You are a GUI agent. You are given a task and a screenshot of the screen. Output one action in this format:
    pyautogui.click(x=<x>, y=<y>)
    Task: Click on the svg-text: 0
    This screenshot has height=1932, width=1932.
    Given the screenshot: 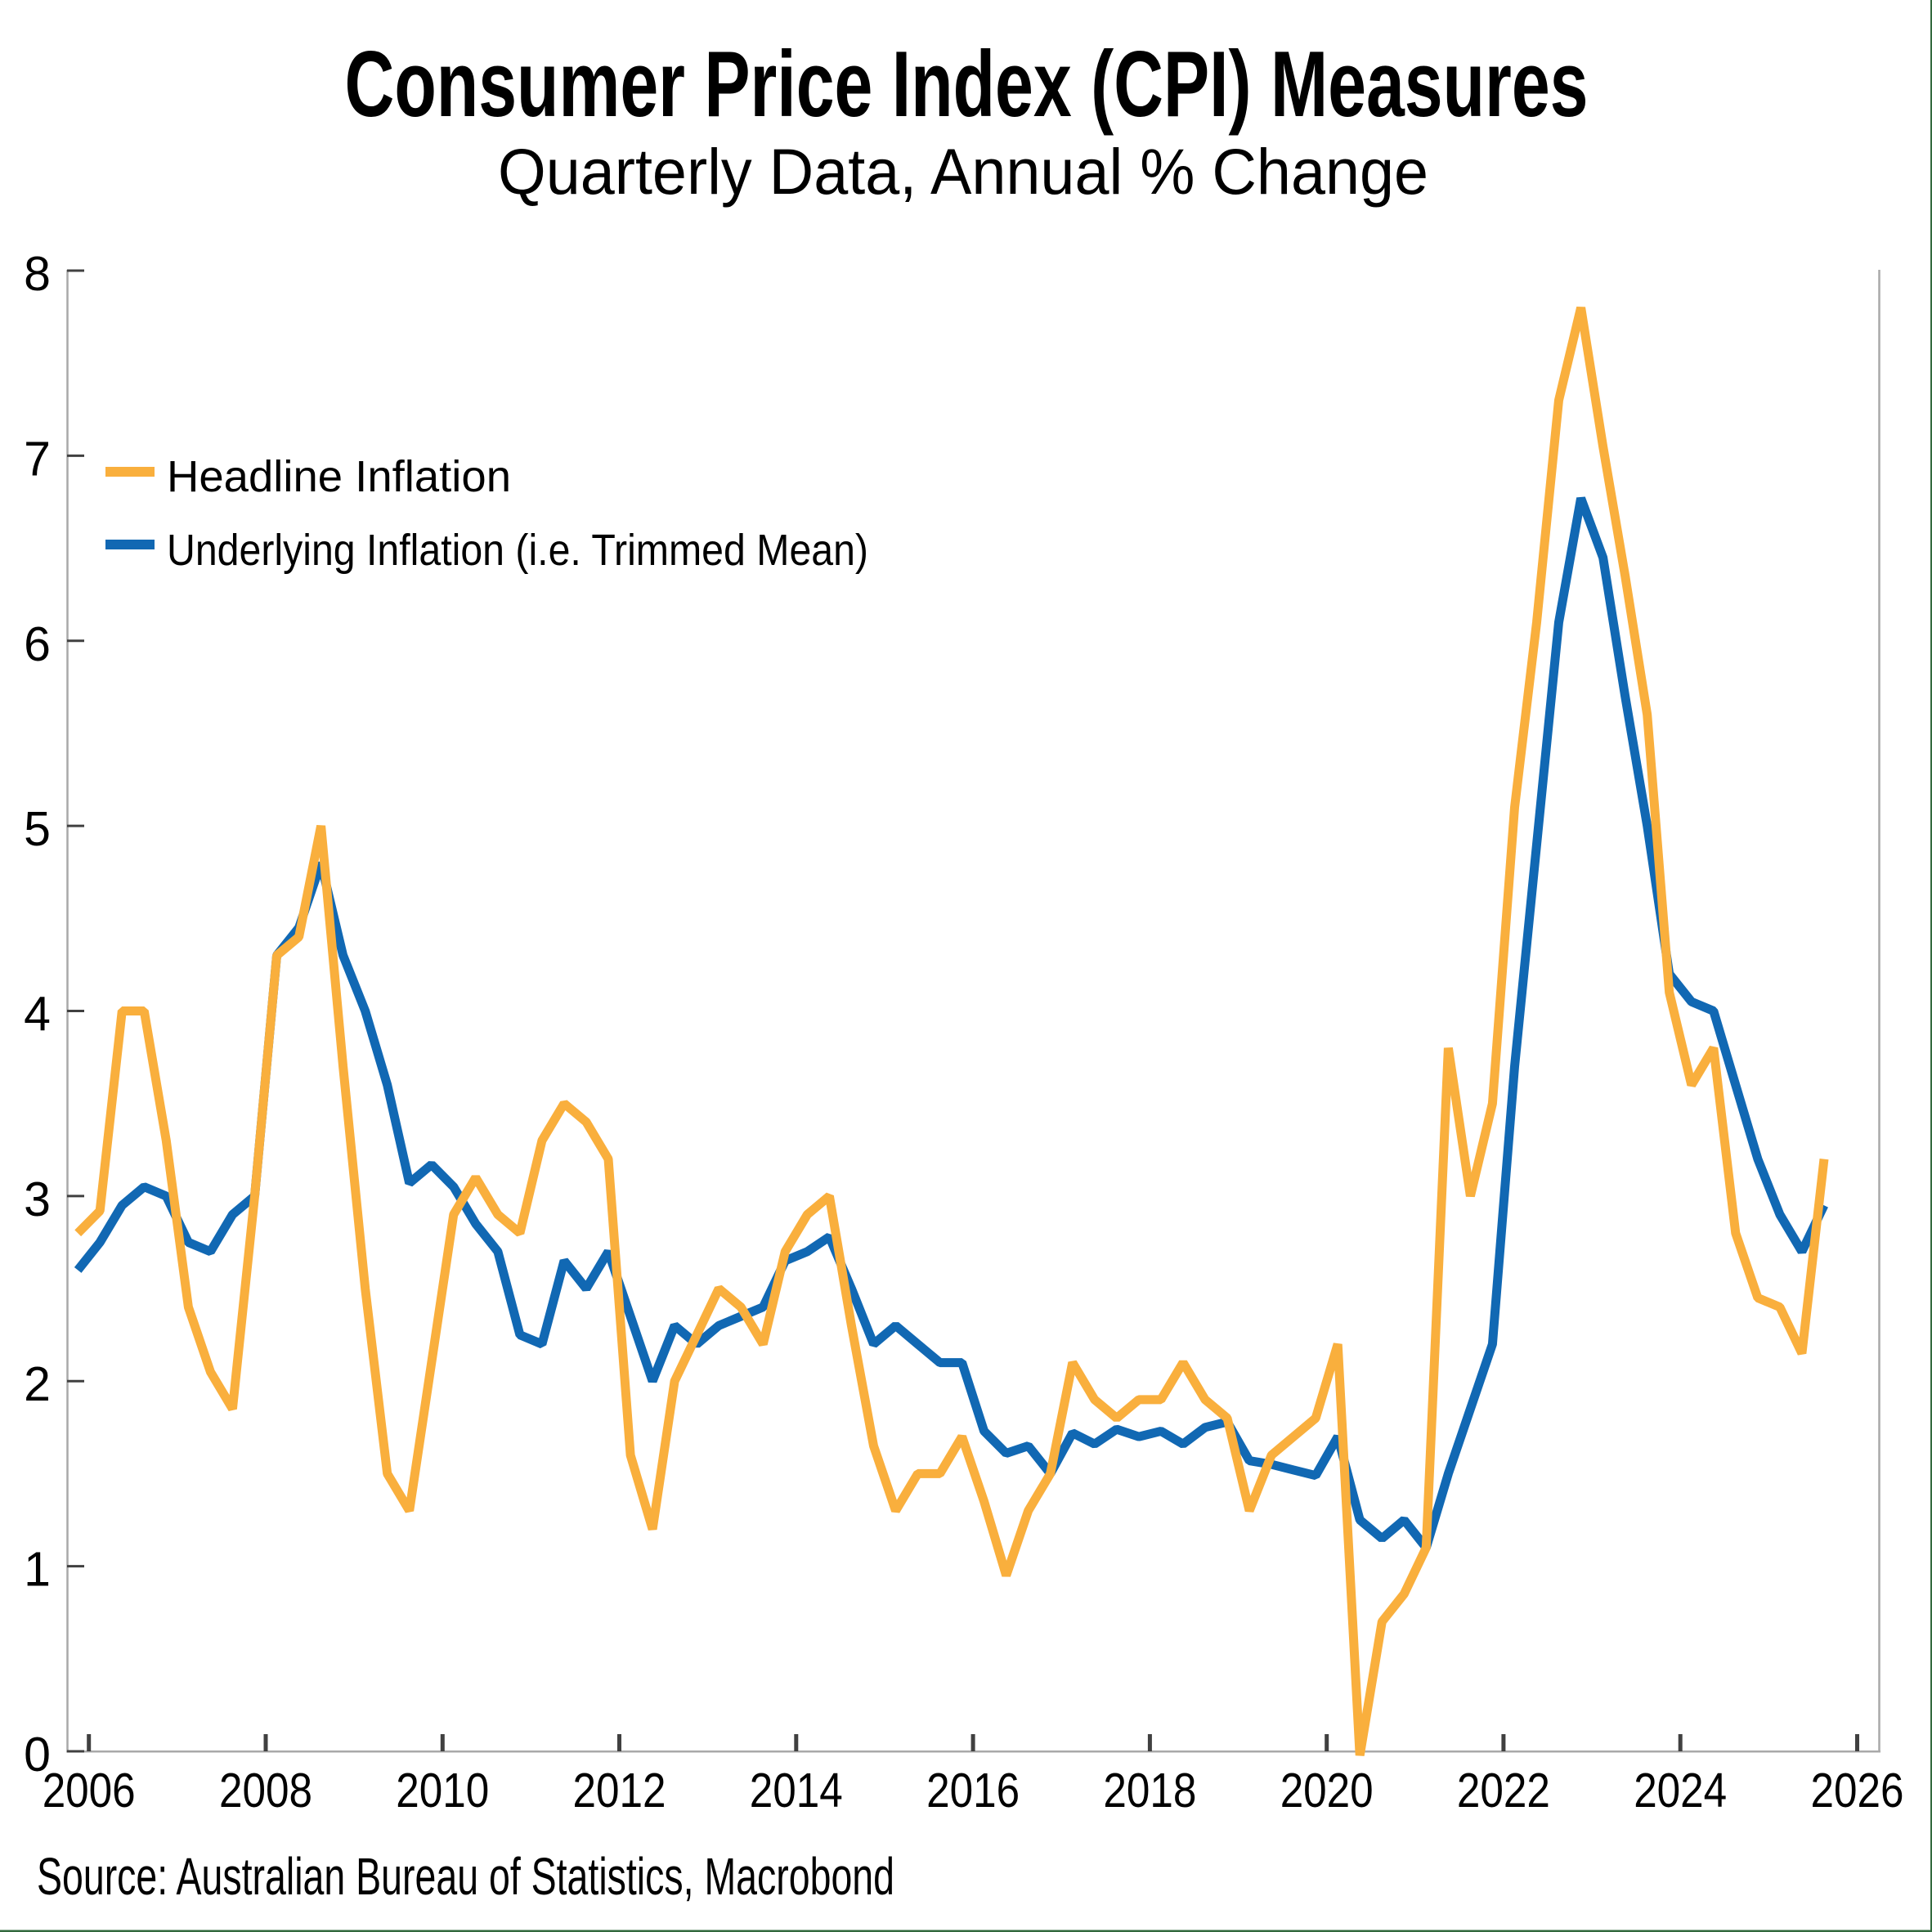 What is the action you would take?
    pyautogui.click(x=37, y=1755)
    